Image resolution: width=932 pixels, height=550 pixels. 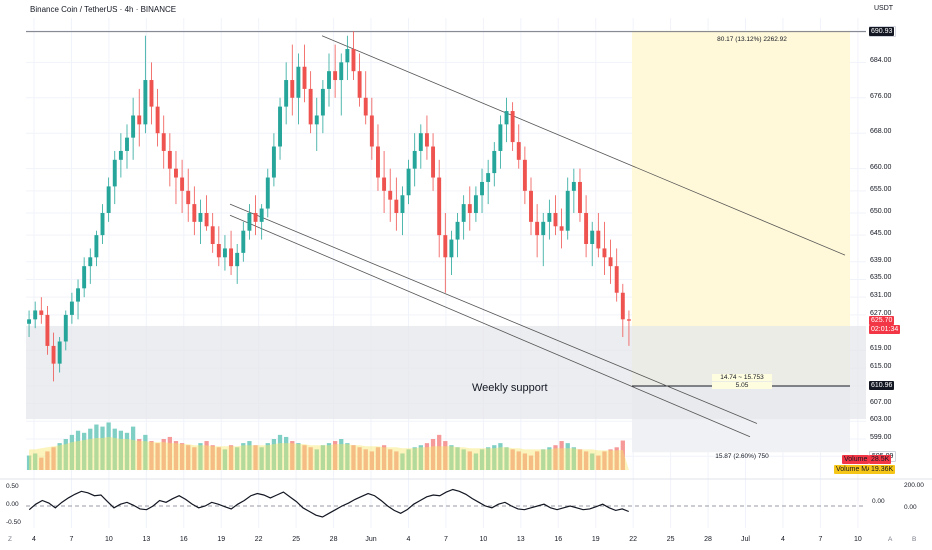 What do you see at coordinates (595, 539) in the screenshot?
I see `x-tick-label: 19` at bounding box center [595, 539].